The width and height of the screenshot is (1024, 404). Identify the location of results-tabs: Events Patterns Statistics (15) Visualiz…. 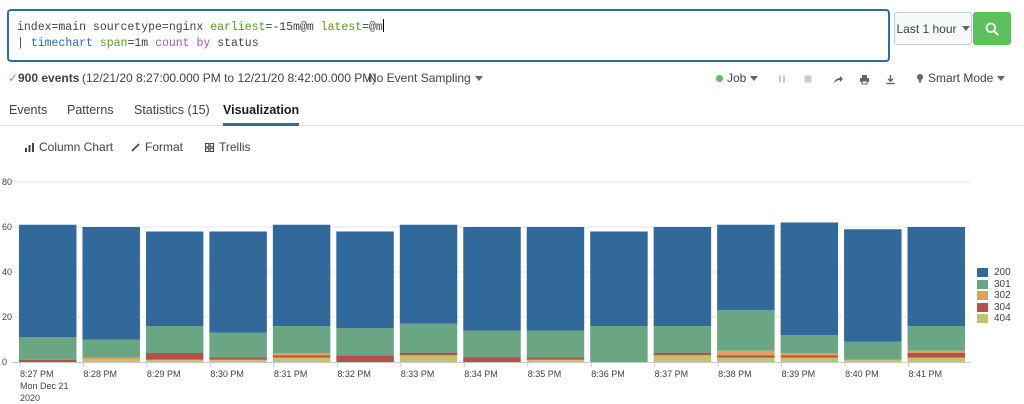
(512, 112).